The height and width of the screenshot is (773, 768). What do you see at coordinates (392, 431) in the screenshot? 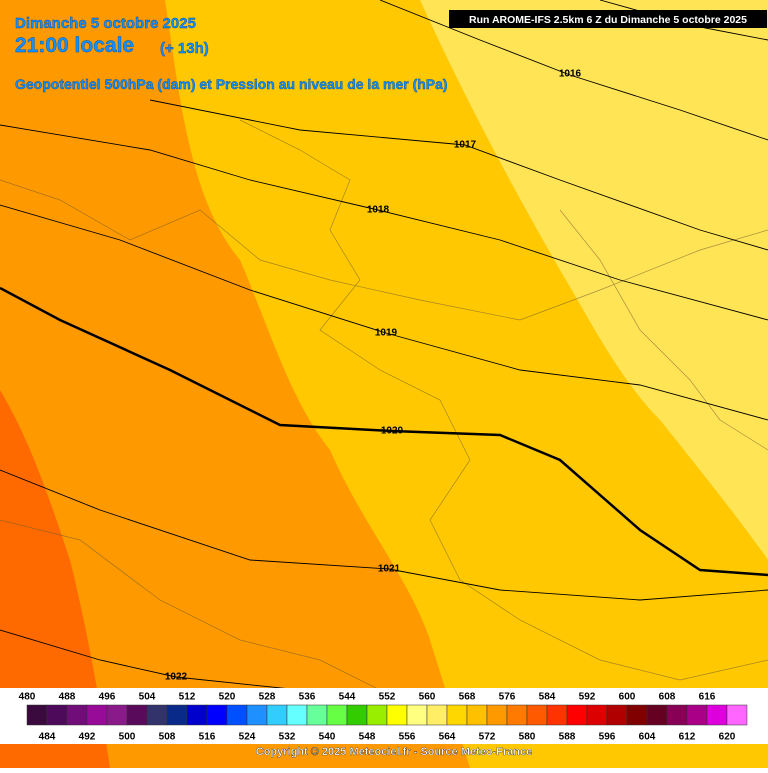
I see `isobar-label: 1020` at bounding box center [392, 431].